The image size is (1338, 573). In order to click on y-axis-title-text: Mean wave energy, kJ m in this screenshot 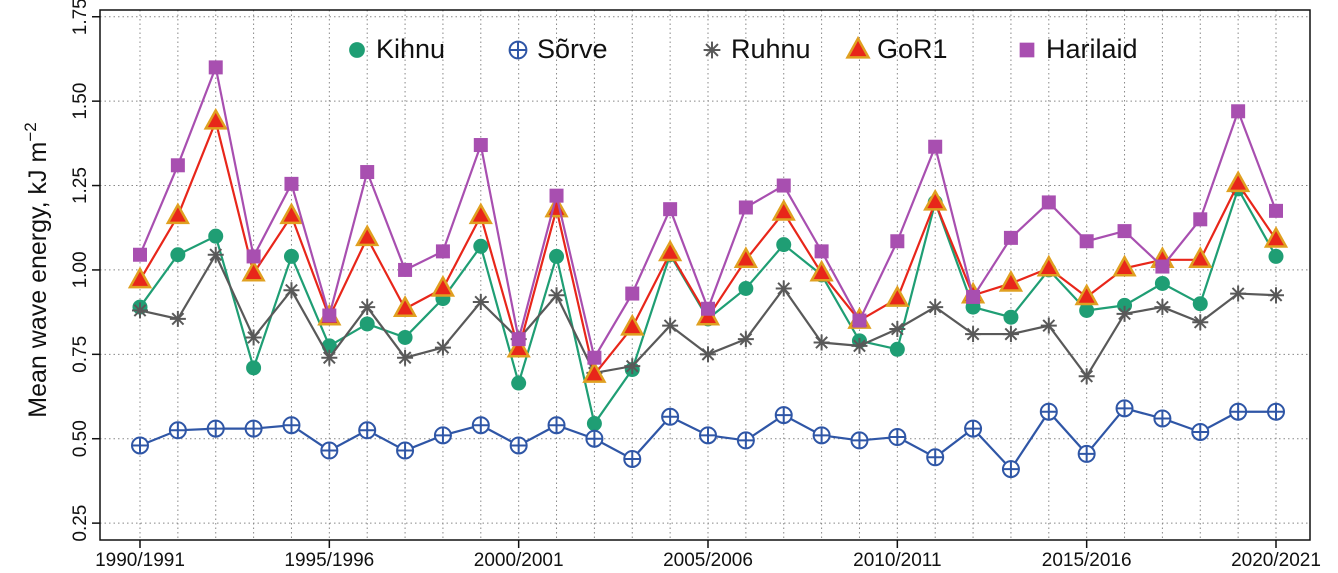, I will do `click(38, 280)`.